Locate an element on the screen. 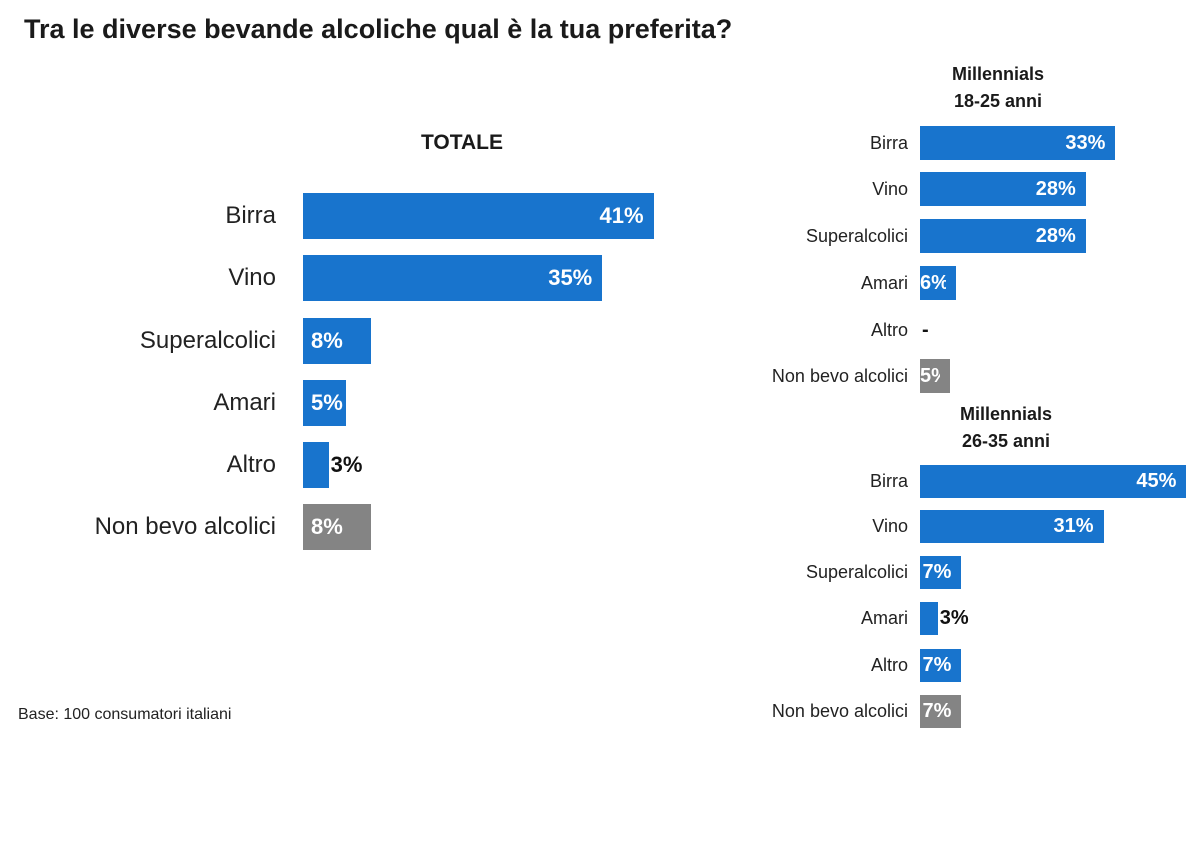  data-label: 41% is located at coordinates (621, 215).